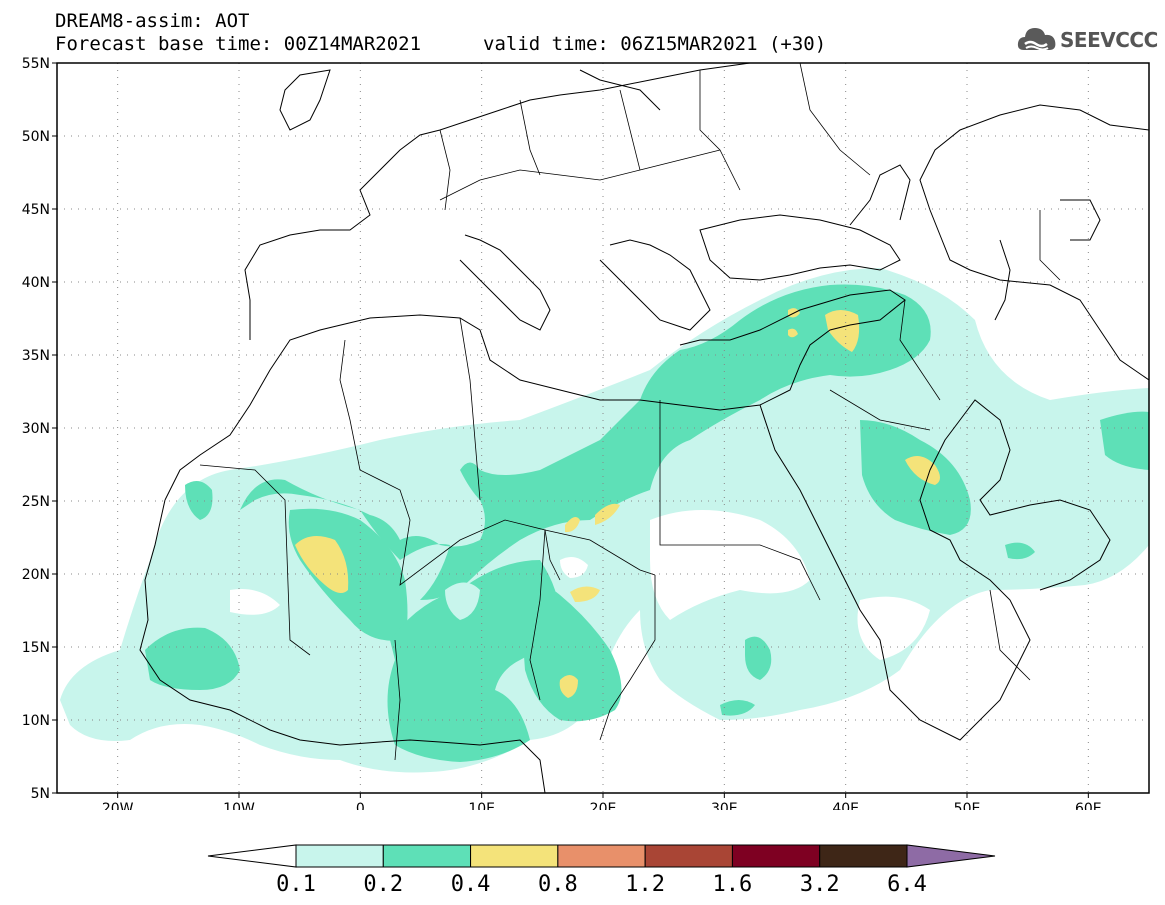 Image resolution: width=1165 pixels, height=905 pixels. What do you see at coordinates (36, 721) in the screenshot?
I see `lat-label: 10N` at bounding box center [36, 721].